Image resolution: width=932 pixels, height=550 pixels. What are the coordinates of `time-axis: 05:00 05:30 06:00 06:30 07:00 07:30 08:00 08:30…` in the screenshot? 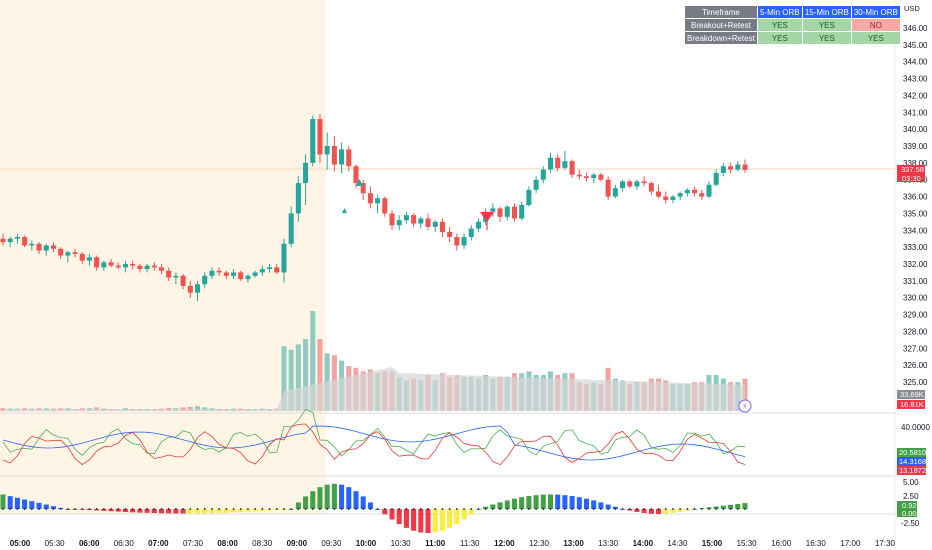 It's located at (453, 543).